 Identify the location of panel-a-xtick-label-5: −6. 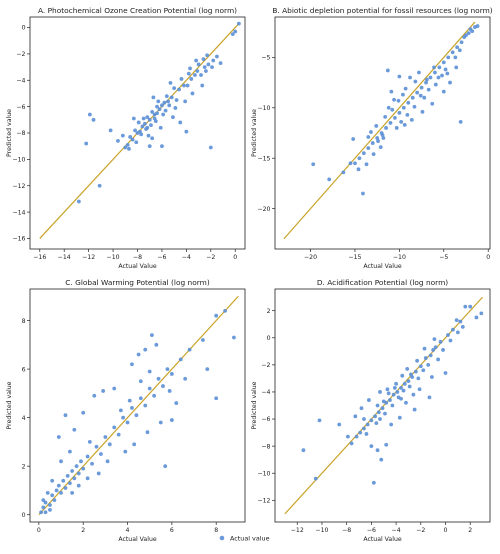
(161, 257).